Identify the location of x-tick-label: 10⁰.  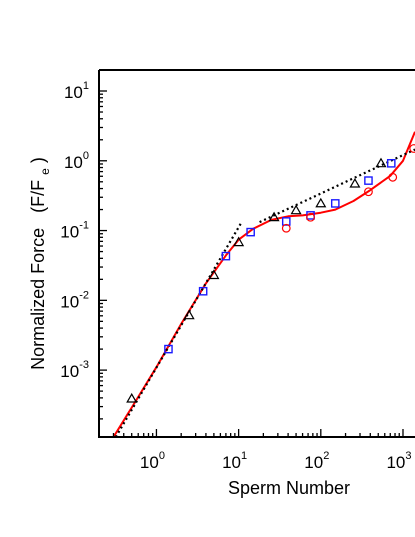
(152, 461).